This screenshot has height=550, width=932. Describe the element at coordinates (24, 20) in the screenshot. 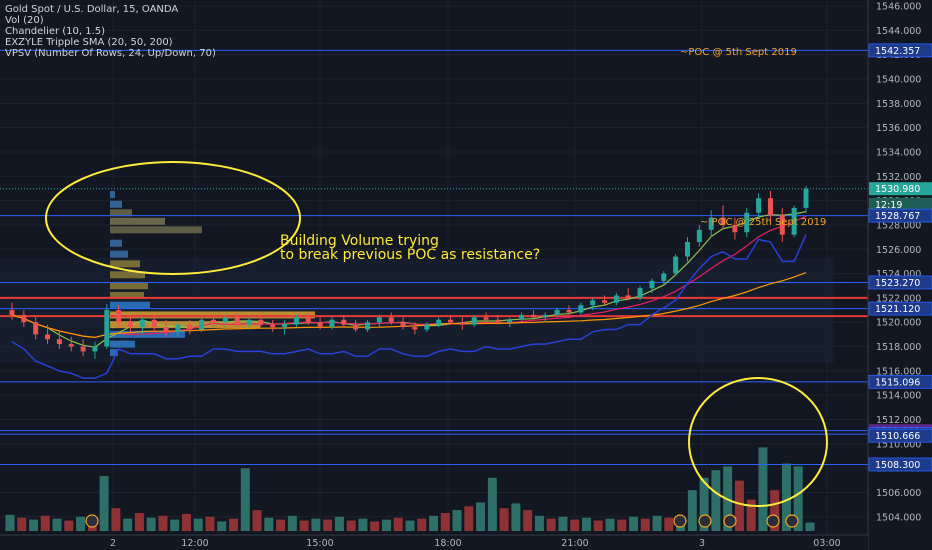

I see `legend-volume: Vol (20)` at that location.